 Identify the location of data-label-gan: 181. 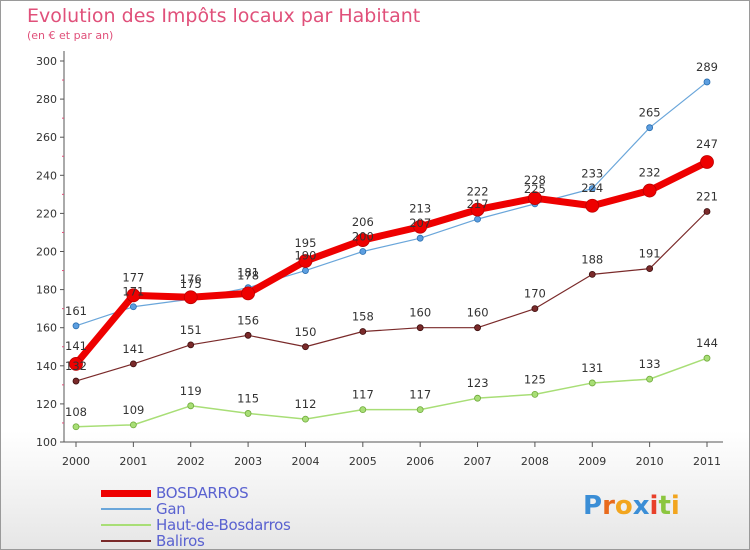
(248, 273).